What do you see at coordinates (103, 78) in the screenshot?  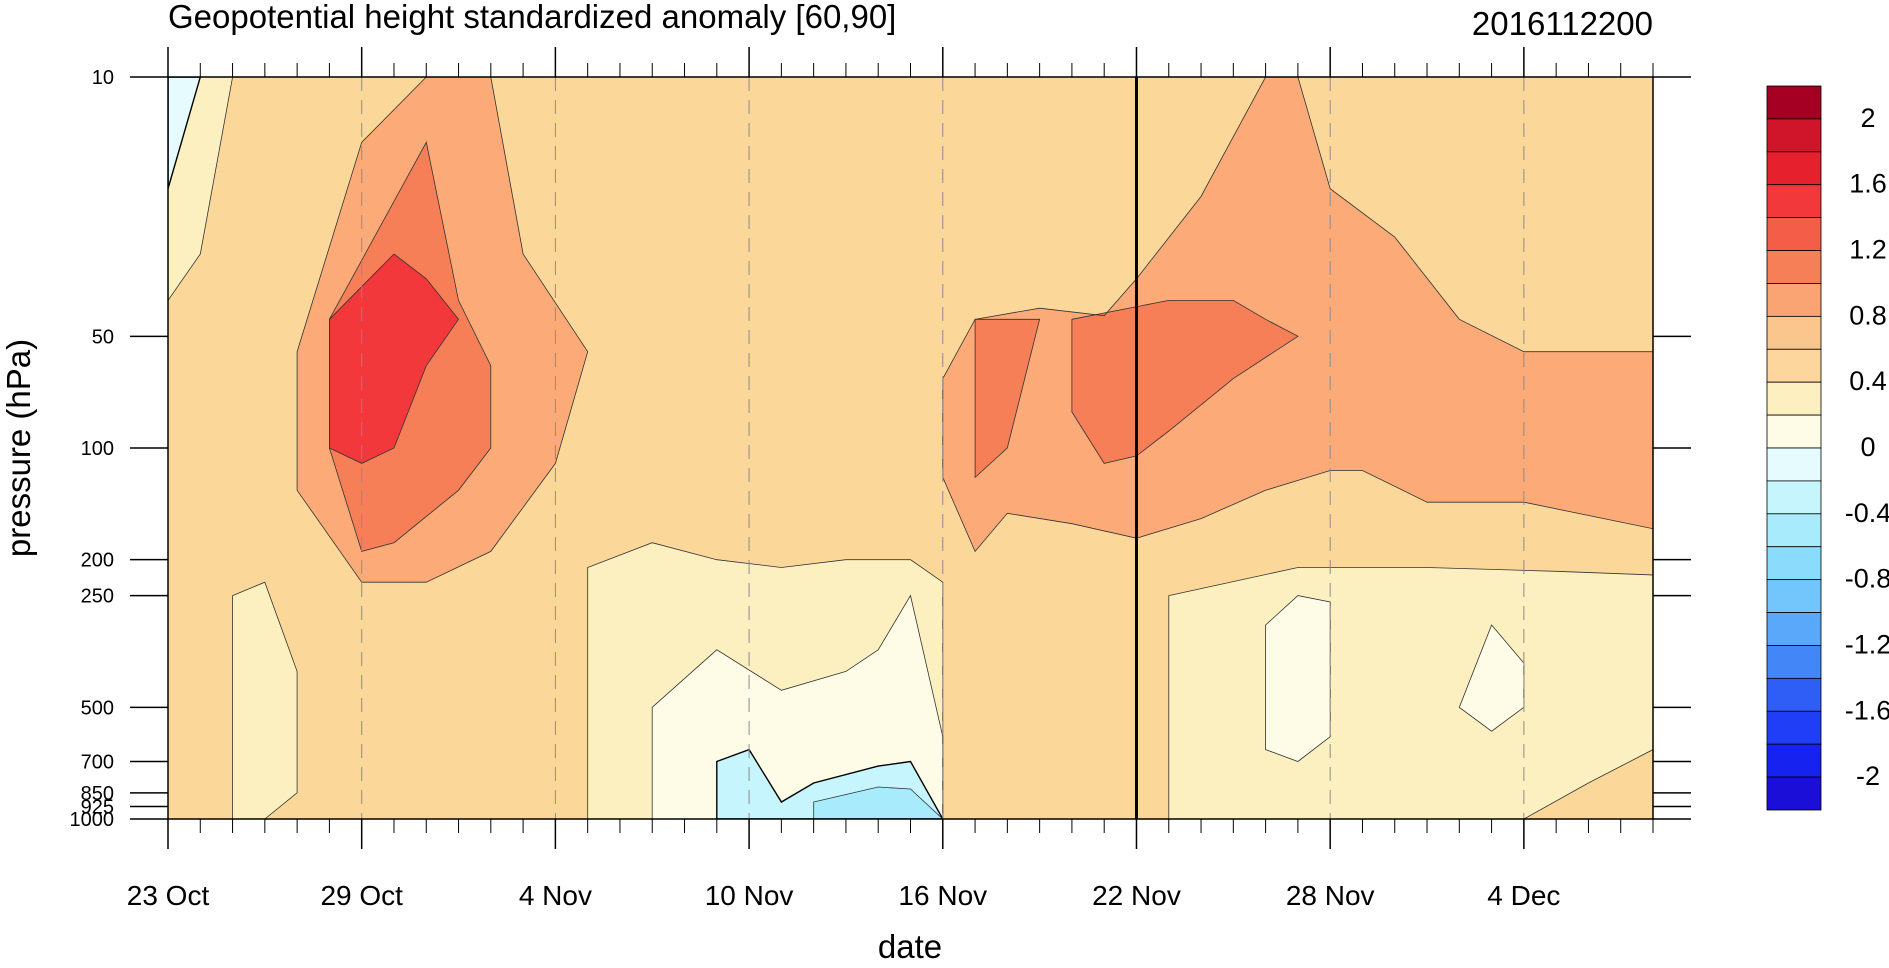 I see `y-tick-label: 10` at bounding box center [103, 78].